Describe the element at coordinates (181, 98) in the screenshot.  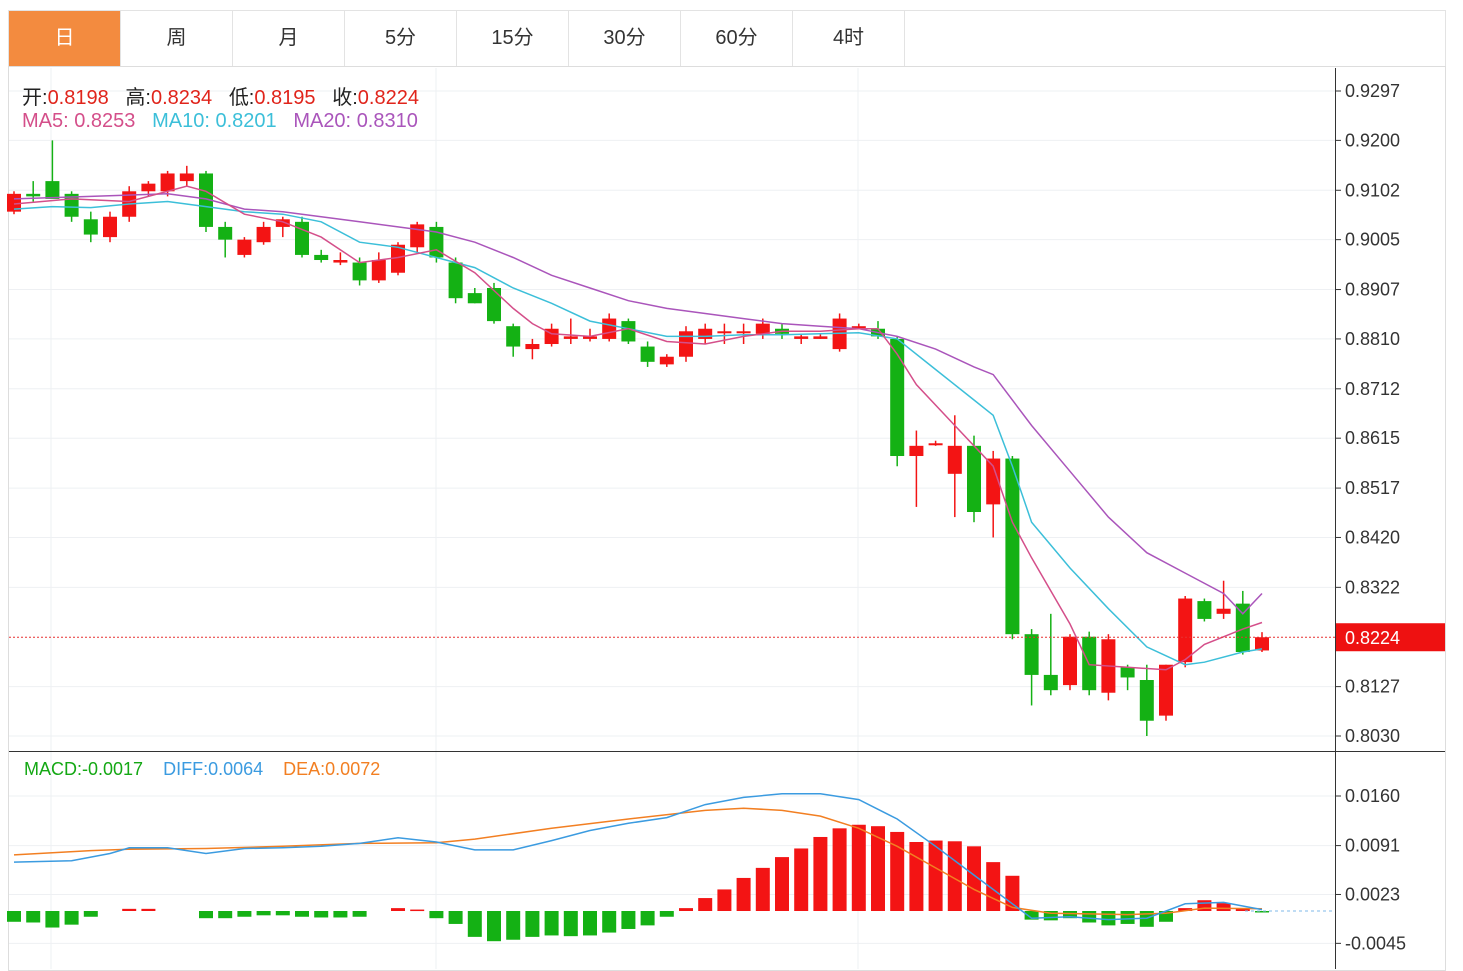
I see `high-value: 0.8234` at that location.